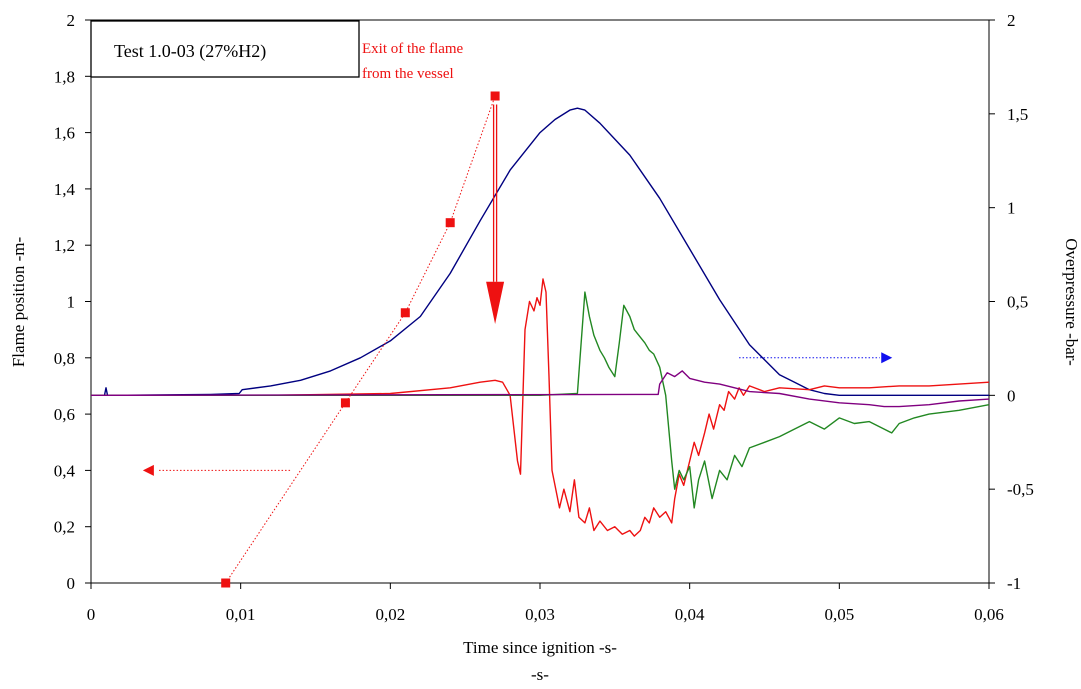 This screenshot has height=689, width=1081. Describe the element at coordinates (1017, 114) in the screenshot. I see `y-right-tick-label: 1,5` at that location.